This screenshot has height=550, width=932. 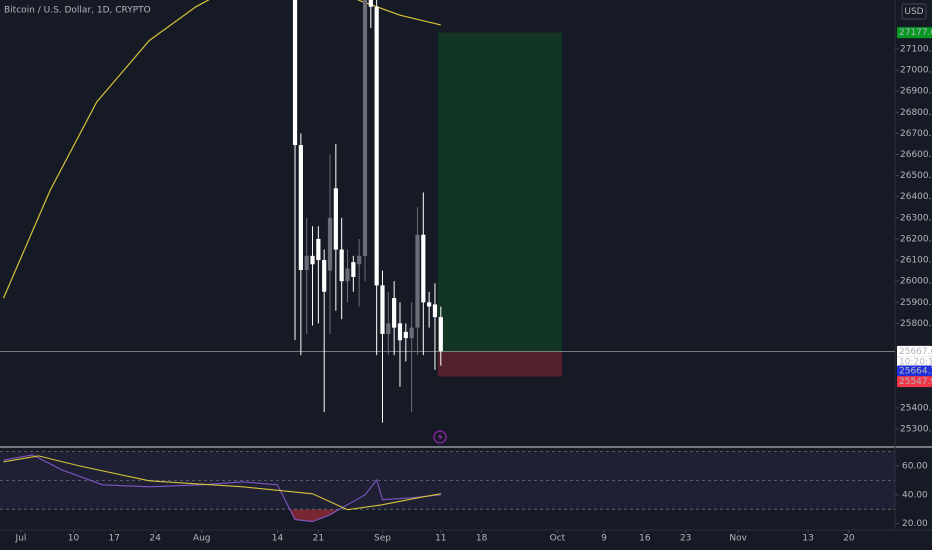 I want to click on x-tick-label: 14, so click(x=278, y=539).